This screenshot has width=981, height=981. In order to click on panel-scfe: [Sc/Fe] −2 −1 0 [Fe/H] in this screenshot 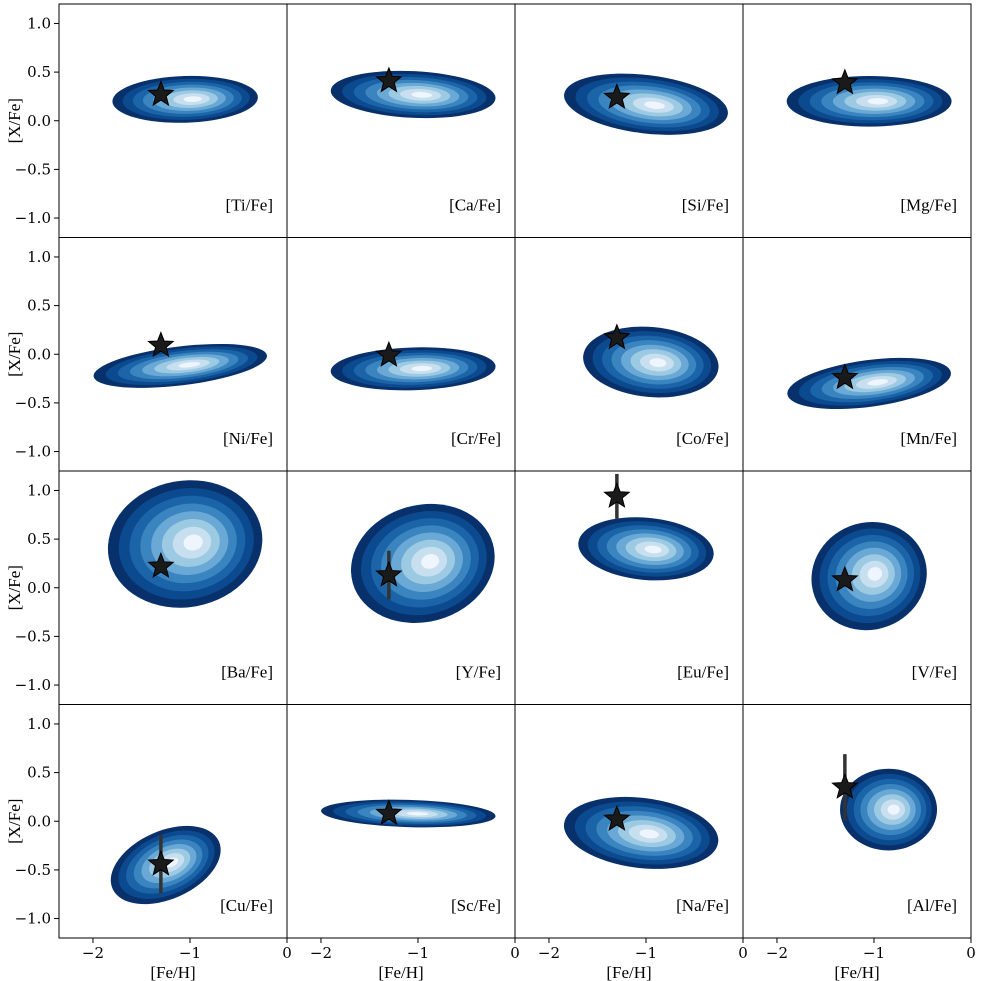, I will do `click(403, 842)`.